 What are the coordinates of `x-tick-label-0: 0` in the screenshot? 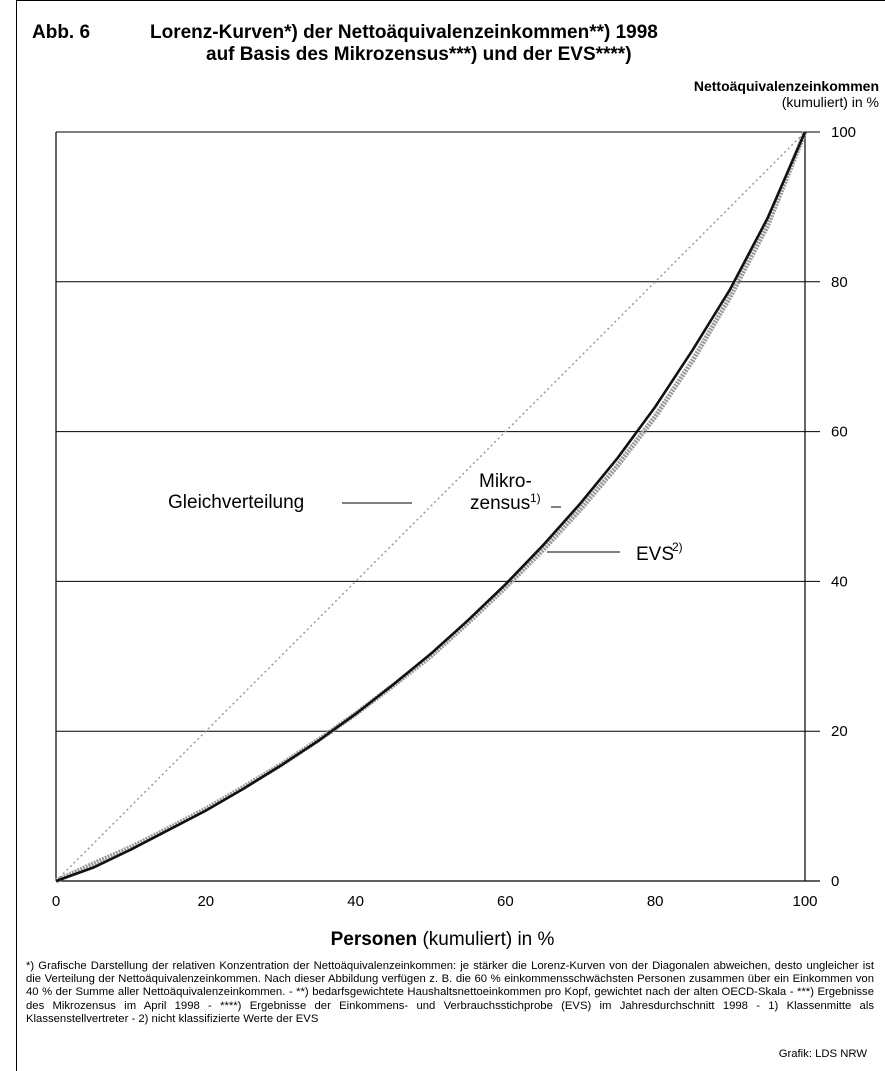 It's located at (56, 901).